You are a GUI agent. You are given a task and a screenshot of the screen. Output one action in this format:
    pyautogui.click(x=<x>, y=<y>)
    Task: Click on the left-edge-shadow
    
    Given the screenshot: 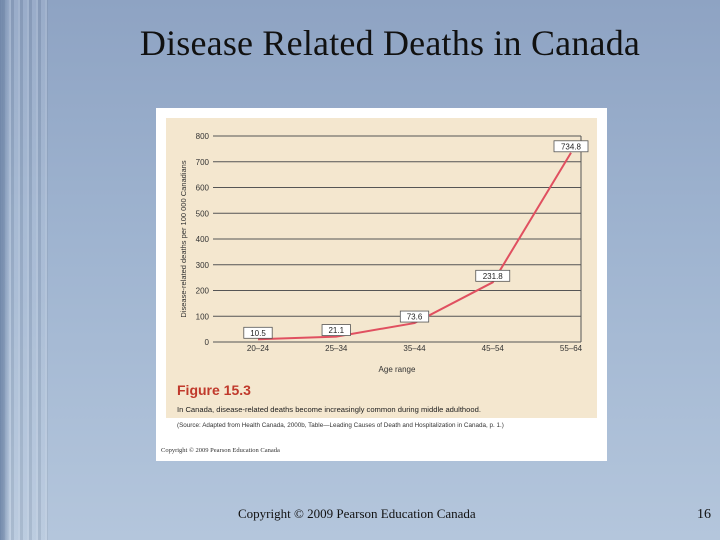 What is the action you would take?
    pyautogui.click(x=5, y=270)
    